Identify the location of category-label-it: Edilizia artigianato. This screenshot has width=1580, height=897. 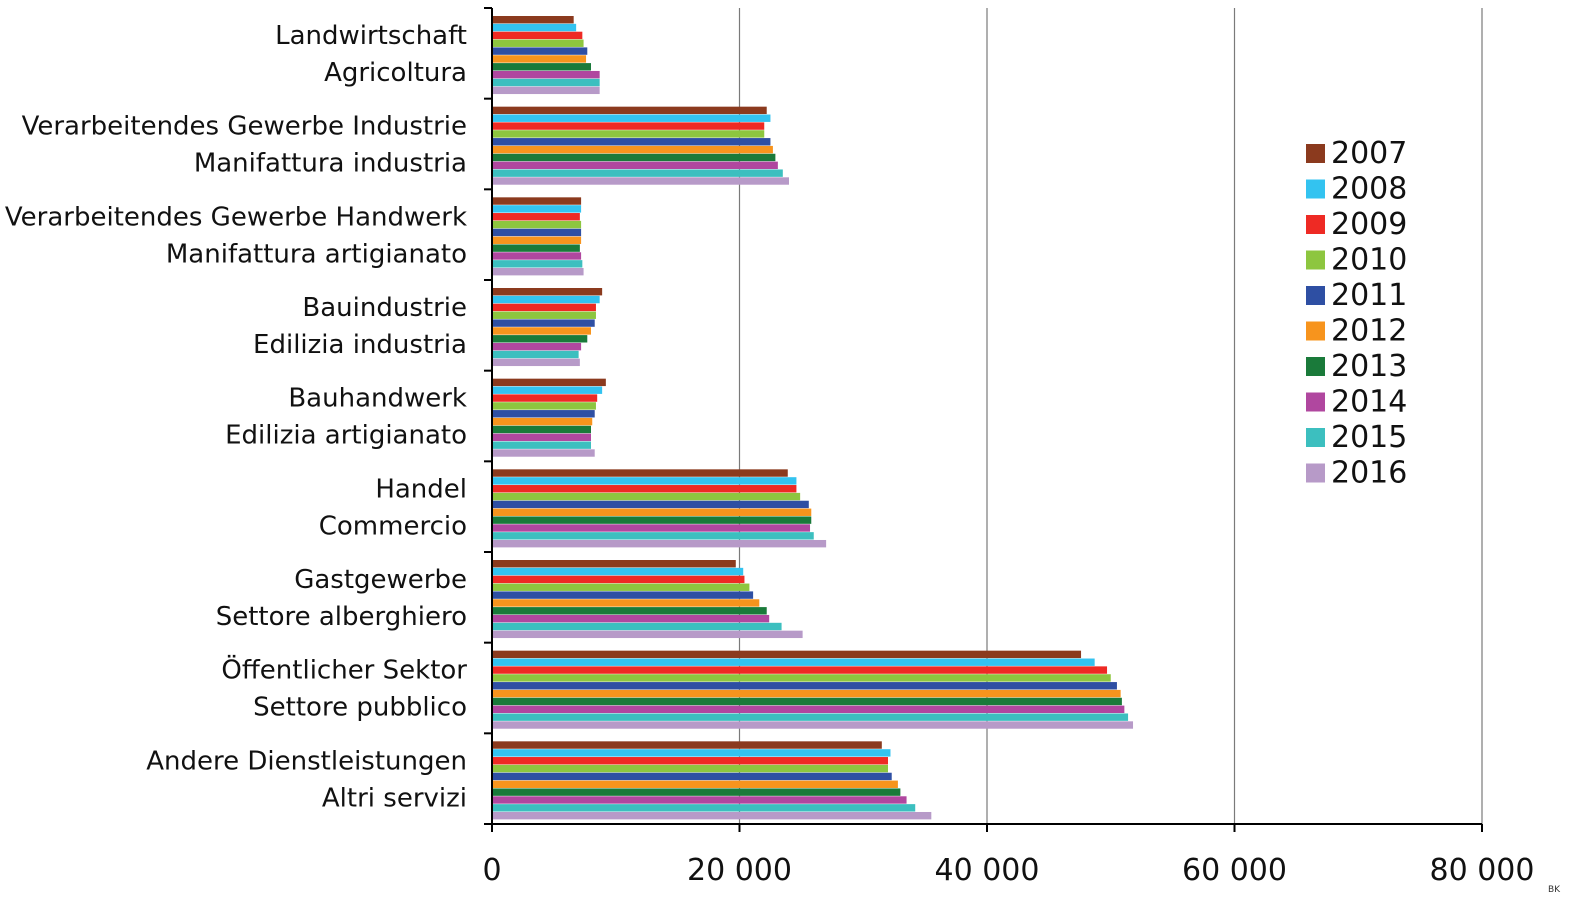
(346, 436).